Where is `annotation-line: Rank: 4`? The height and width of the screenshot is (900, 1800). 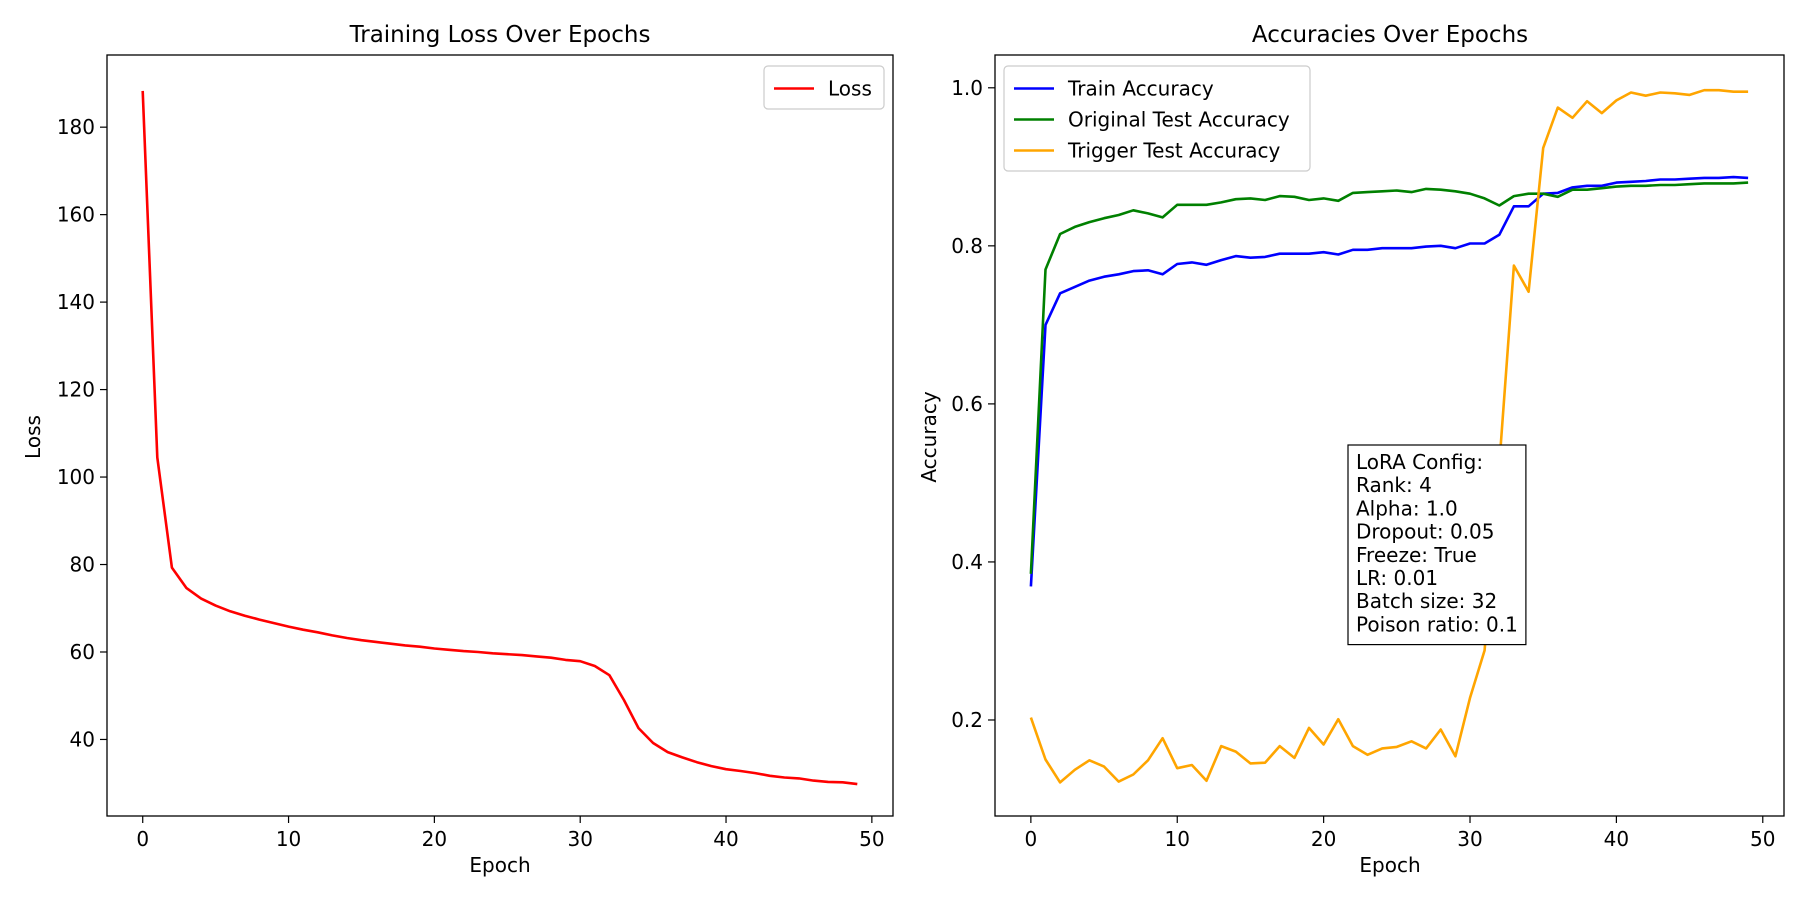 annotation-line: Rank: 4 is located at coordinates (1394, 485).